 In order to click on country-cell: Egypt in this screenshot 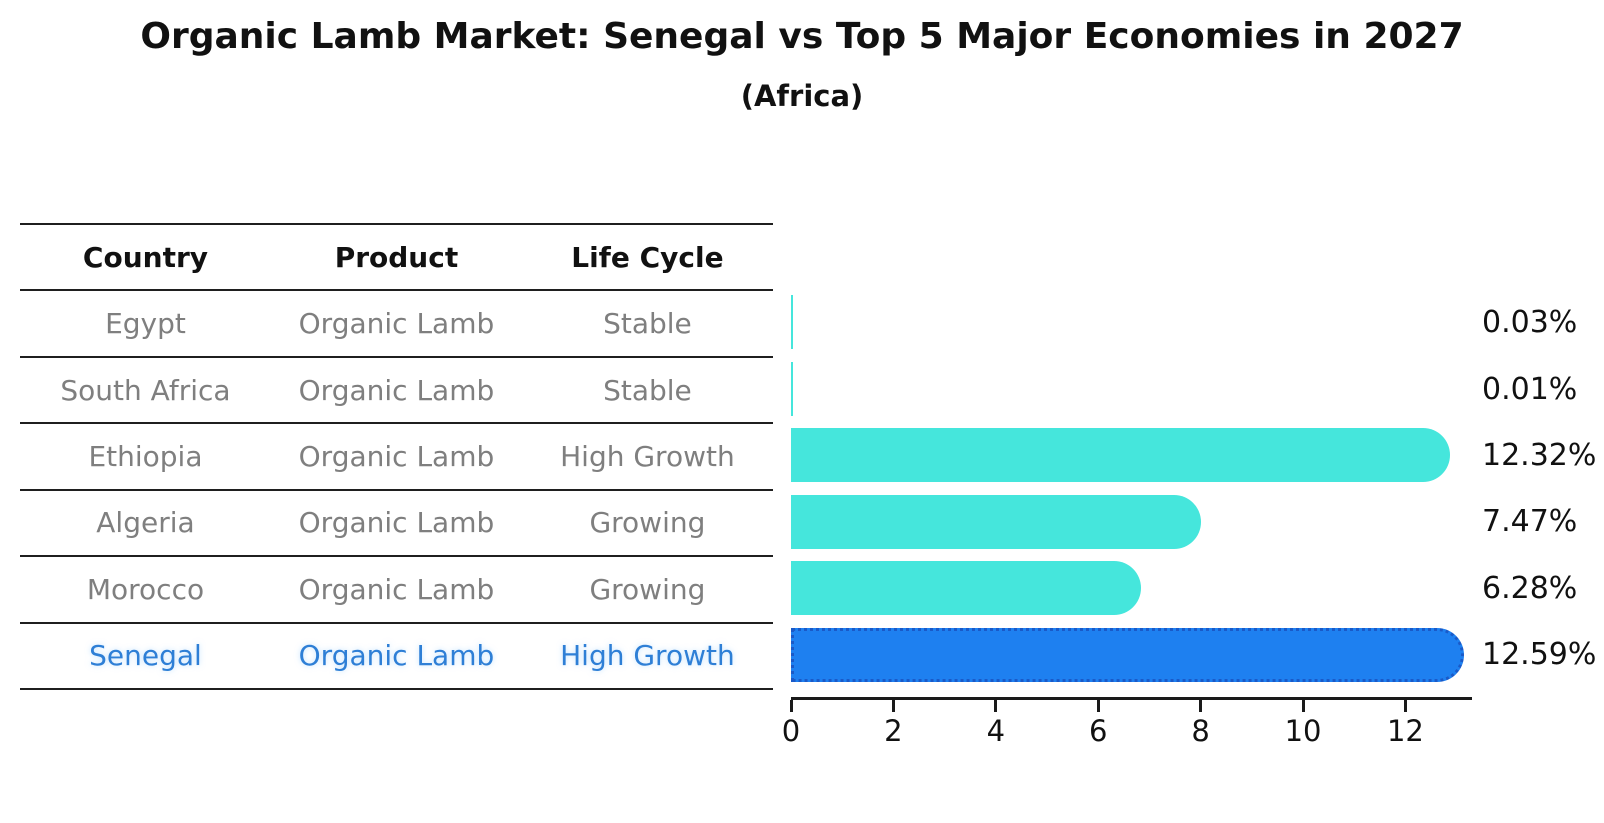, I will do `click(145, 324)`.